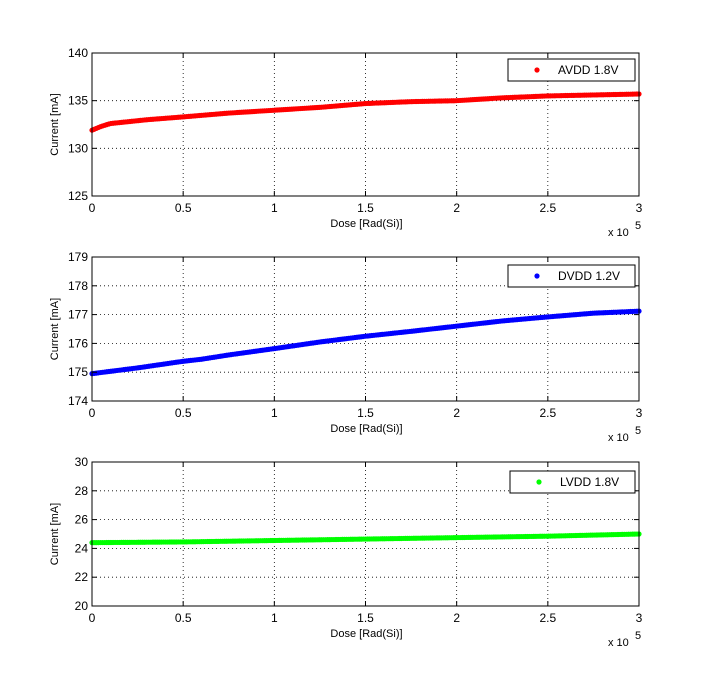 Image resolution: width=706 pixels, height=687 pixels. Describe the element at coordinates (78, 196) in the screenshot. I see `y-tick-label: 125` at that location.